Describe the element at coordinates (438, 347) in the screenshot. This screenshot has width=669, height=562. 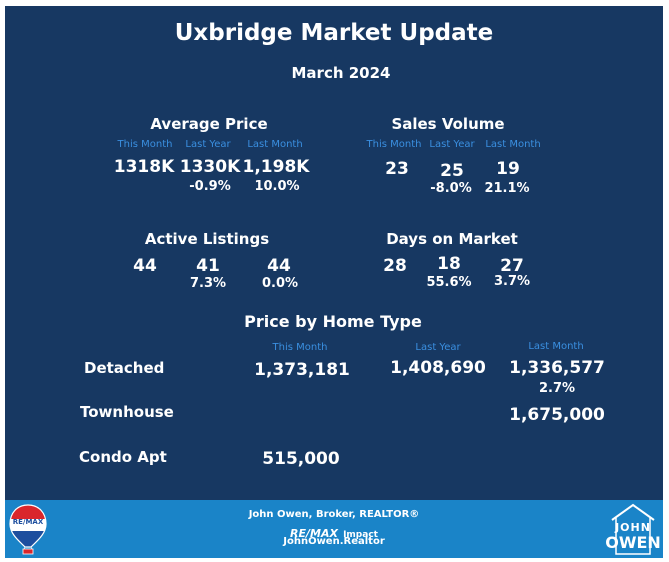
I see `type-header-last-year: Last Year` at that location.